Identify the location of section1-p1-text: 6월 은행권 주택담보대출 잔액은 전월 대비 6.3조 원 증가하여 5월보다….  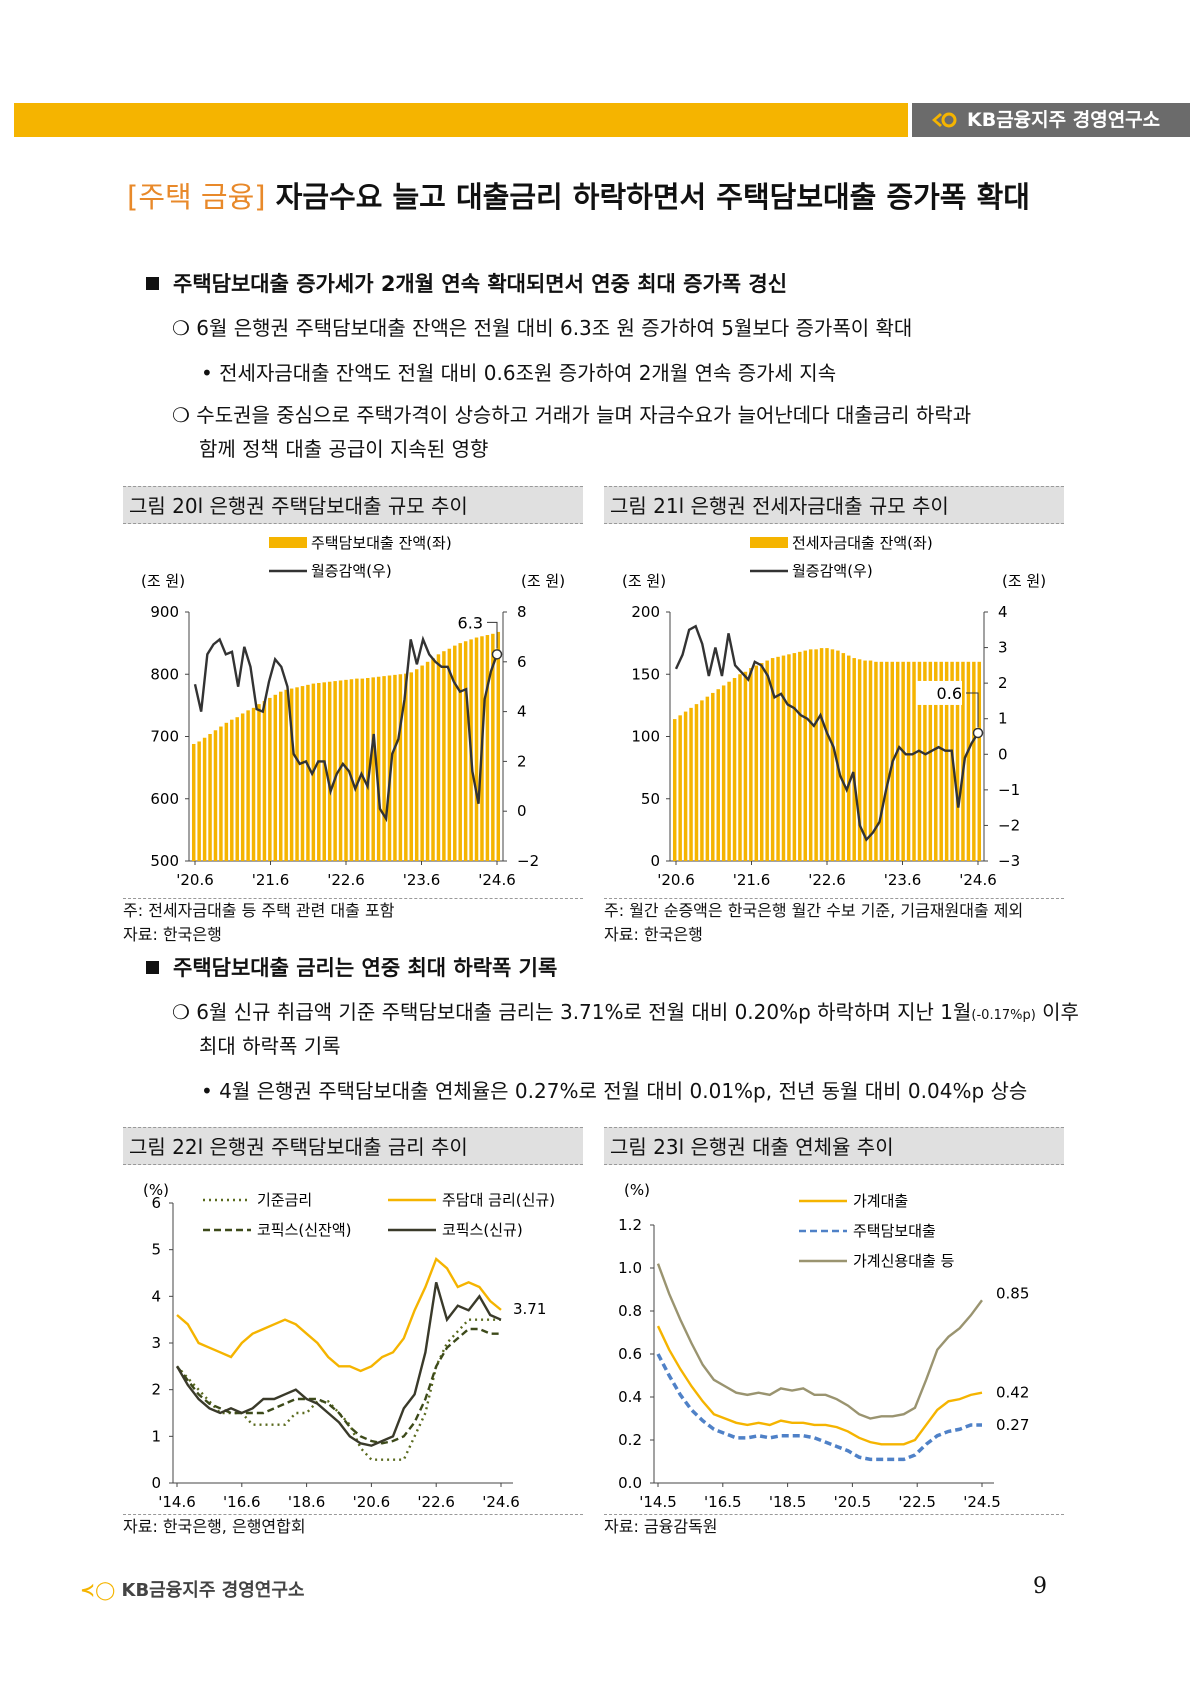
(554, 328).